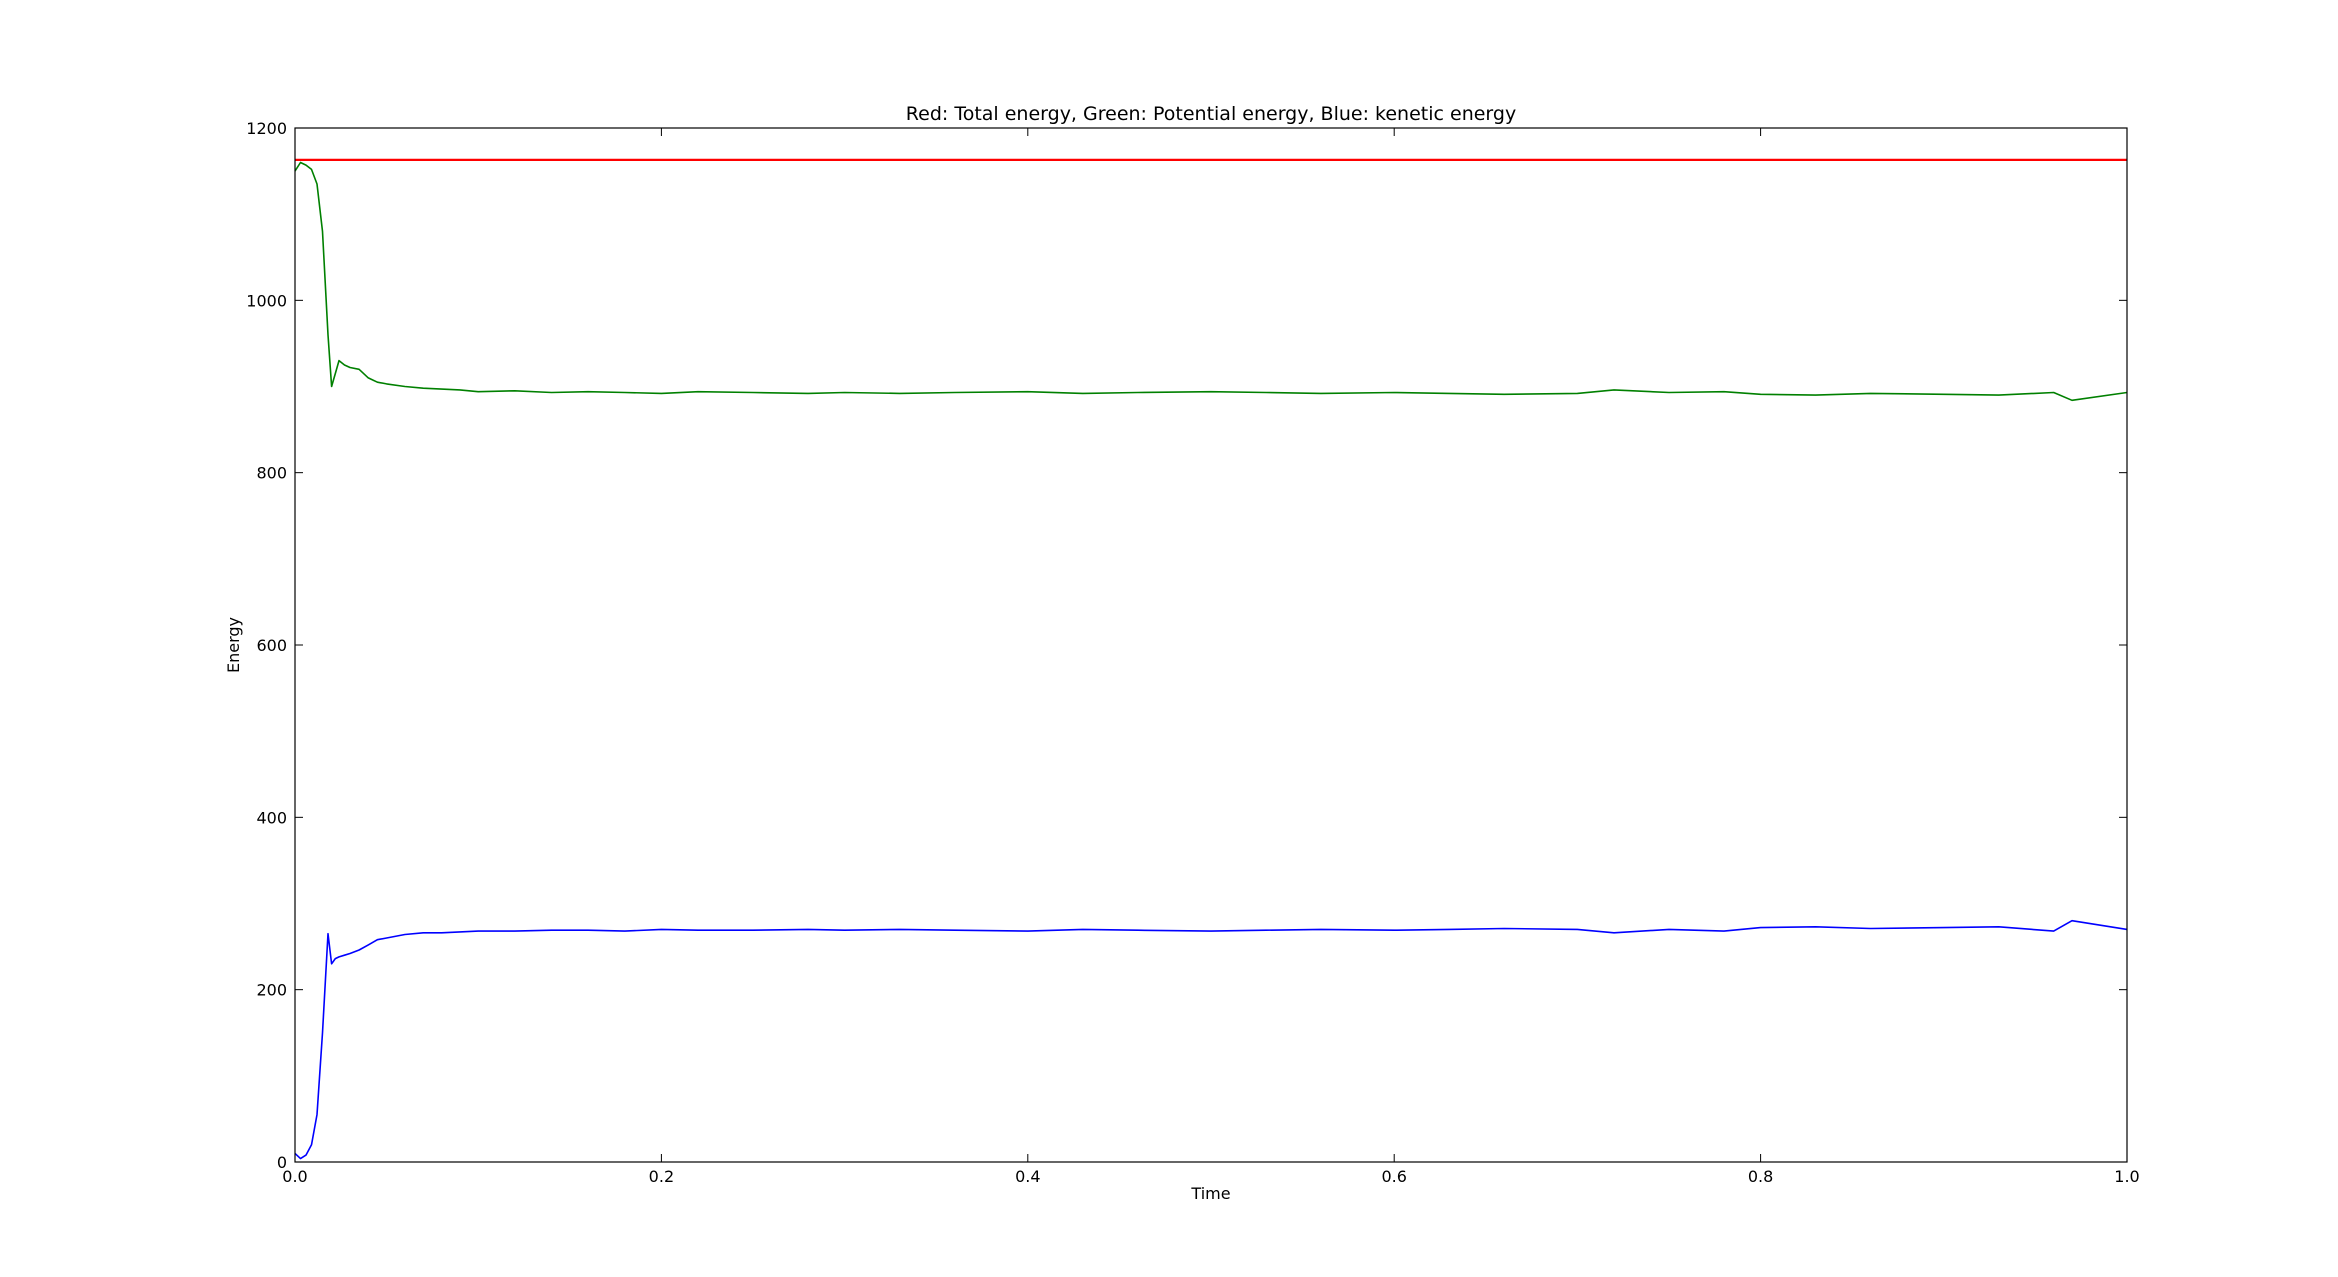 The width and height of the screenshot is (2338, 1277). Describe the element at coordinates (2126, 1176) in the screenshot. I see `x-tick-label: 1.0` at that location.